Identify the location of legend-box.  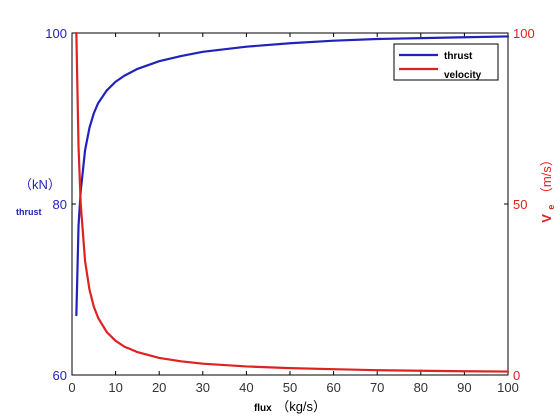
(446, 62).